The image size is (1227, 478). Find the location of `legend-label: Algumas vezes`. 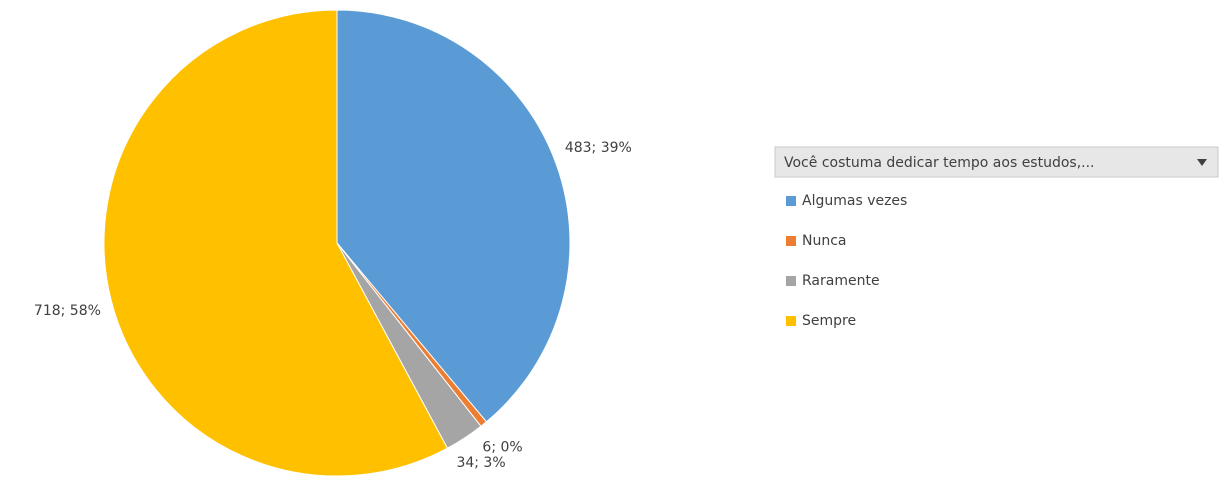

legend-label: Algumas vezes is located at coordinates (854, 201).